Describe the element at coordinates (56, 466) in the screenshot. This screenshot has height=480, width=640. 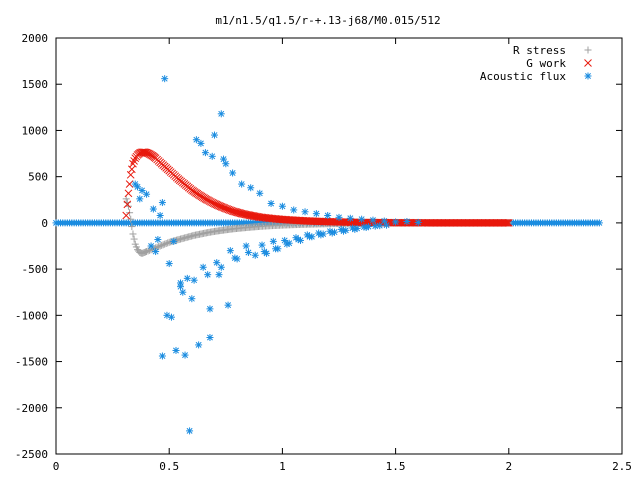
I see `x-tick-label: 0` at that location.